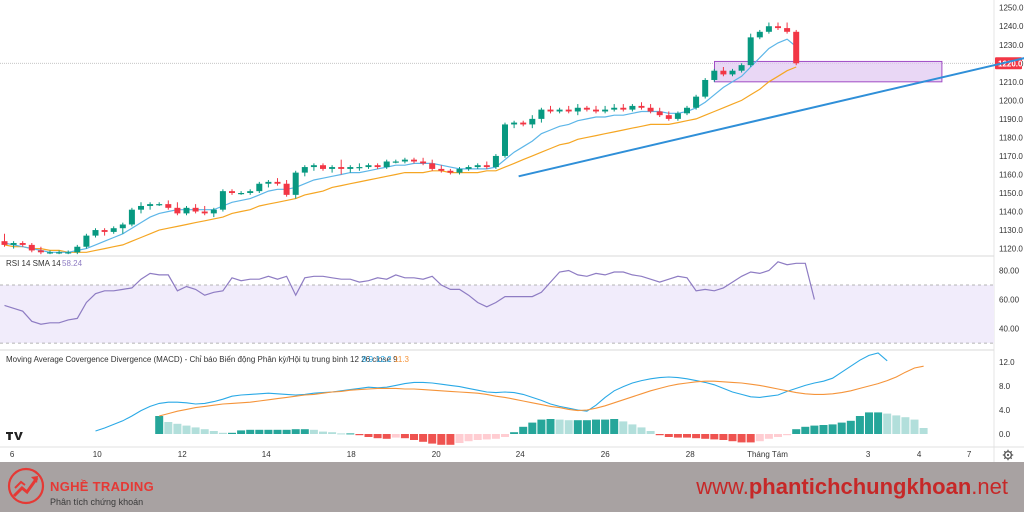 The image size is (1024, 512). I want to click on price-tick-label: 1120.0, so click(1011, 249).